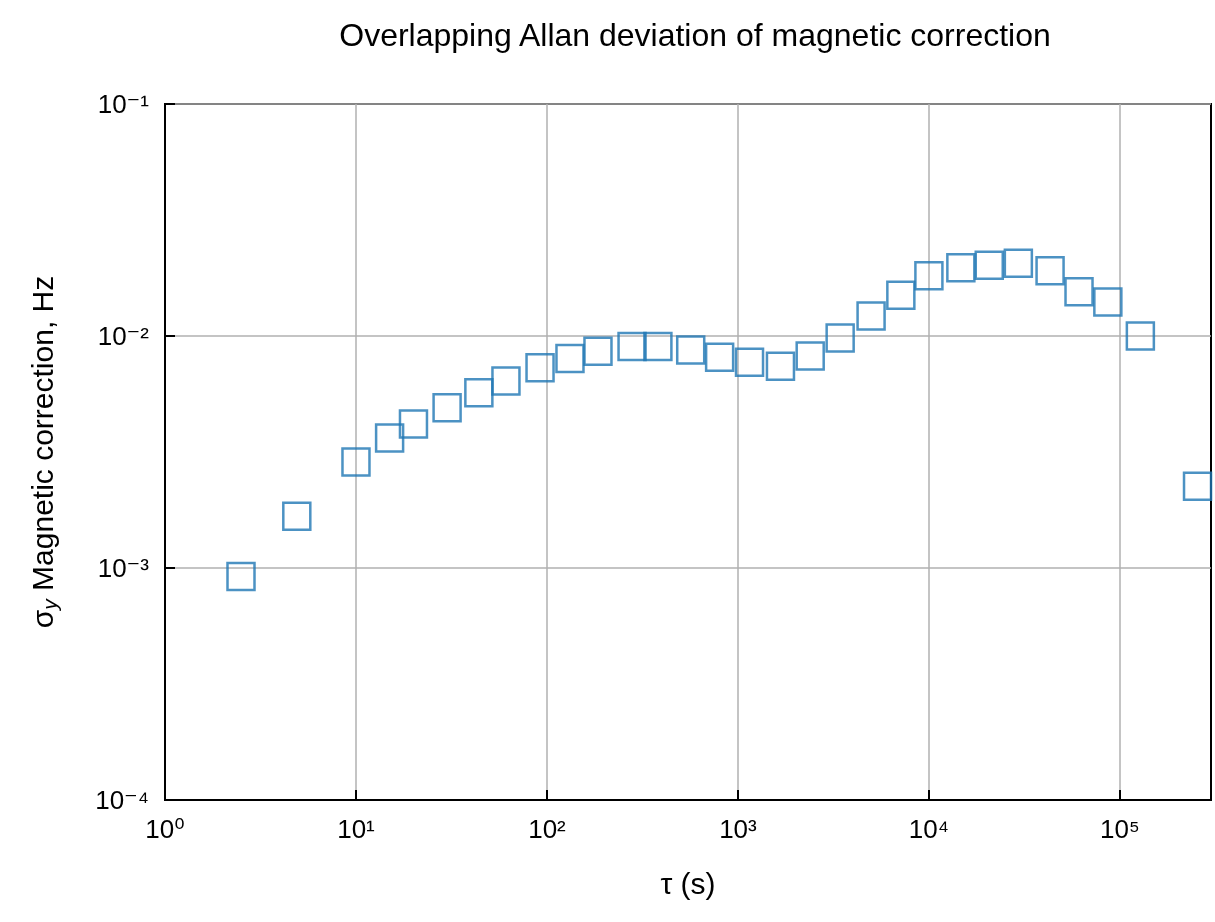 The width and height of the screenshot is (1215, 922). What do you see at coordinates (695, 35) in the screenshot?
I see `chart-title: Overlapping Allan deviation of magnetic correction` at bounding box center [695, 35].